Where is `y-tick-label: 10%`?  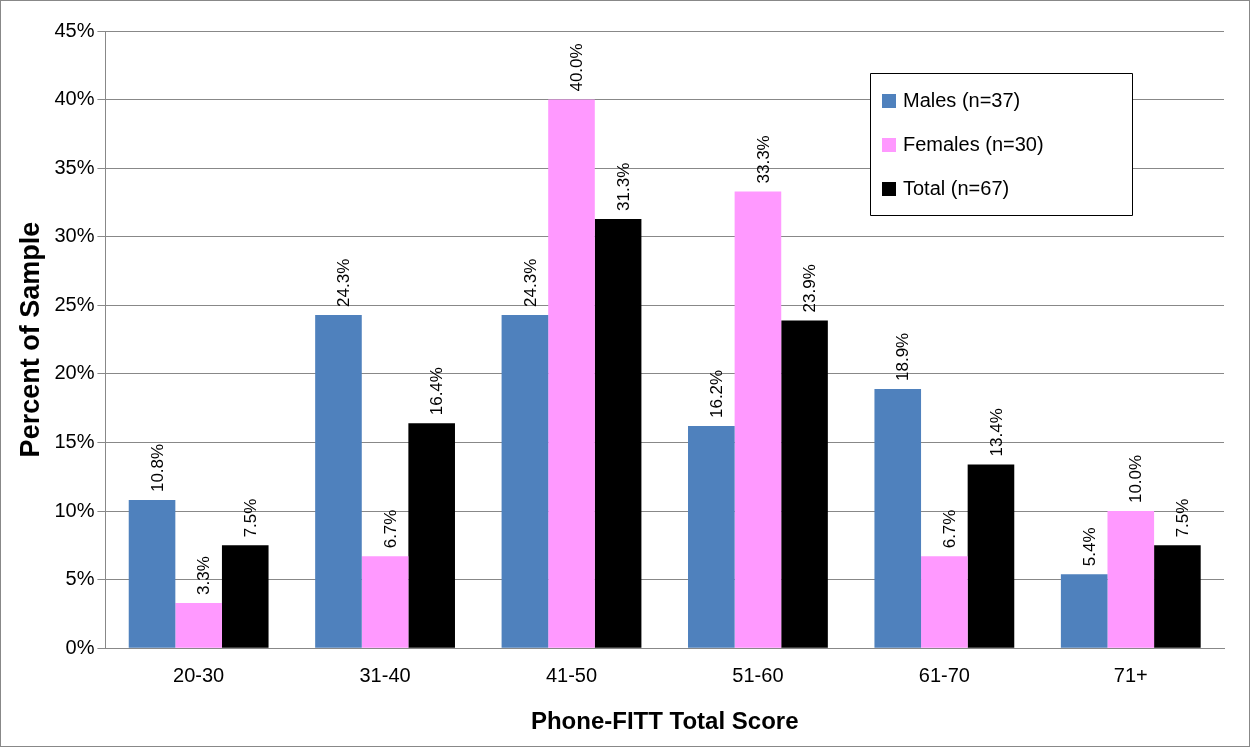 y-tick-label: 10% is located at coordinates (74, 509).